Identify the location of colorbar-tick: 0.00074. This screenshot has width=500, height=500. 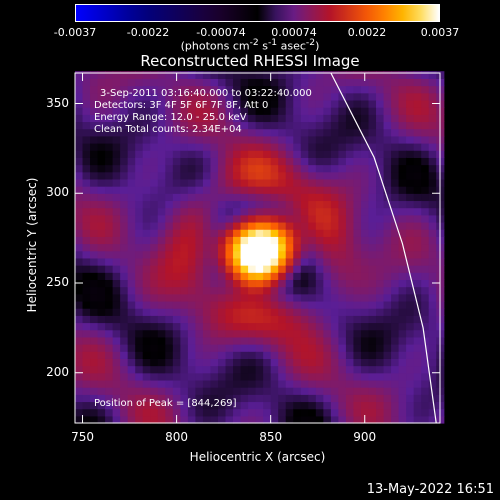
(294, 32).